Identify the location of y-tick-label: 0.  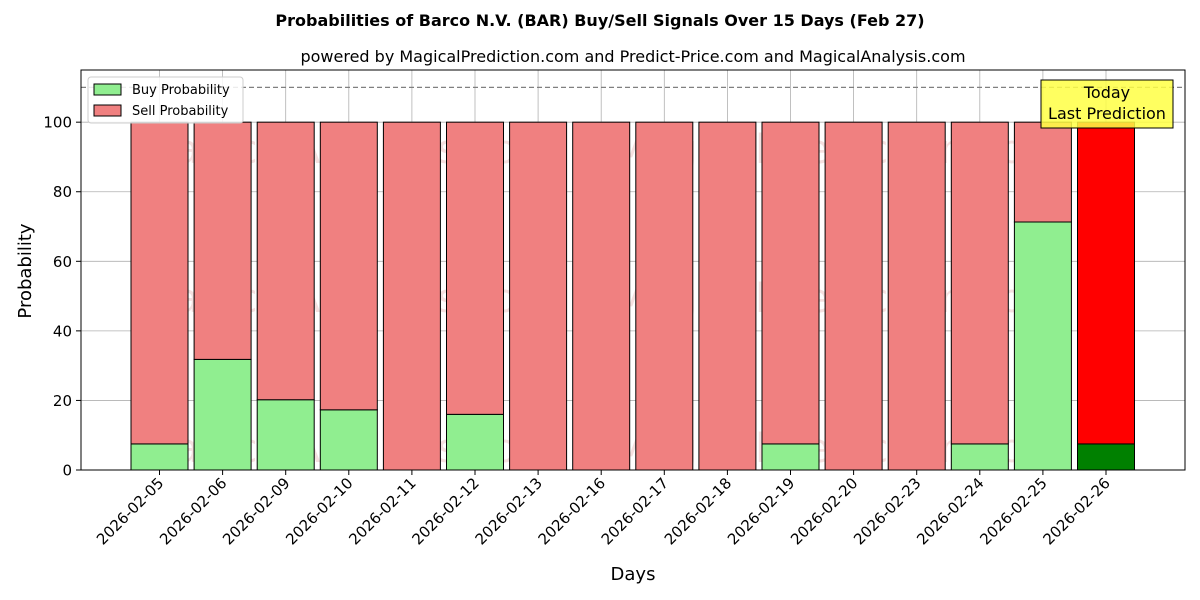
(67, 471).